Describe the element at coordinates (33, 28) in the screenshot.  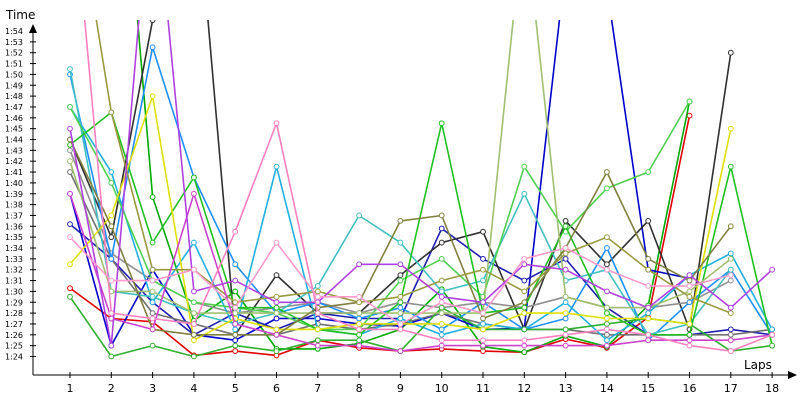
I see `y-axis-arrow` at that location.